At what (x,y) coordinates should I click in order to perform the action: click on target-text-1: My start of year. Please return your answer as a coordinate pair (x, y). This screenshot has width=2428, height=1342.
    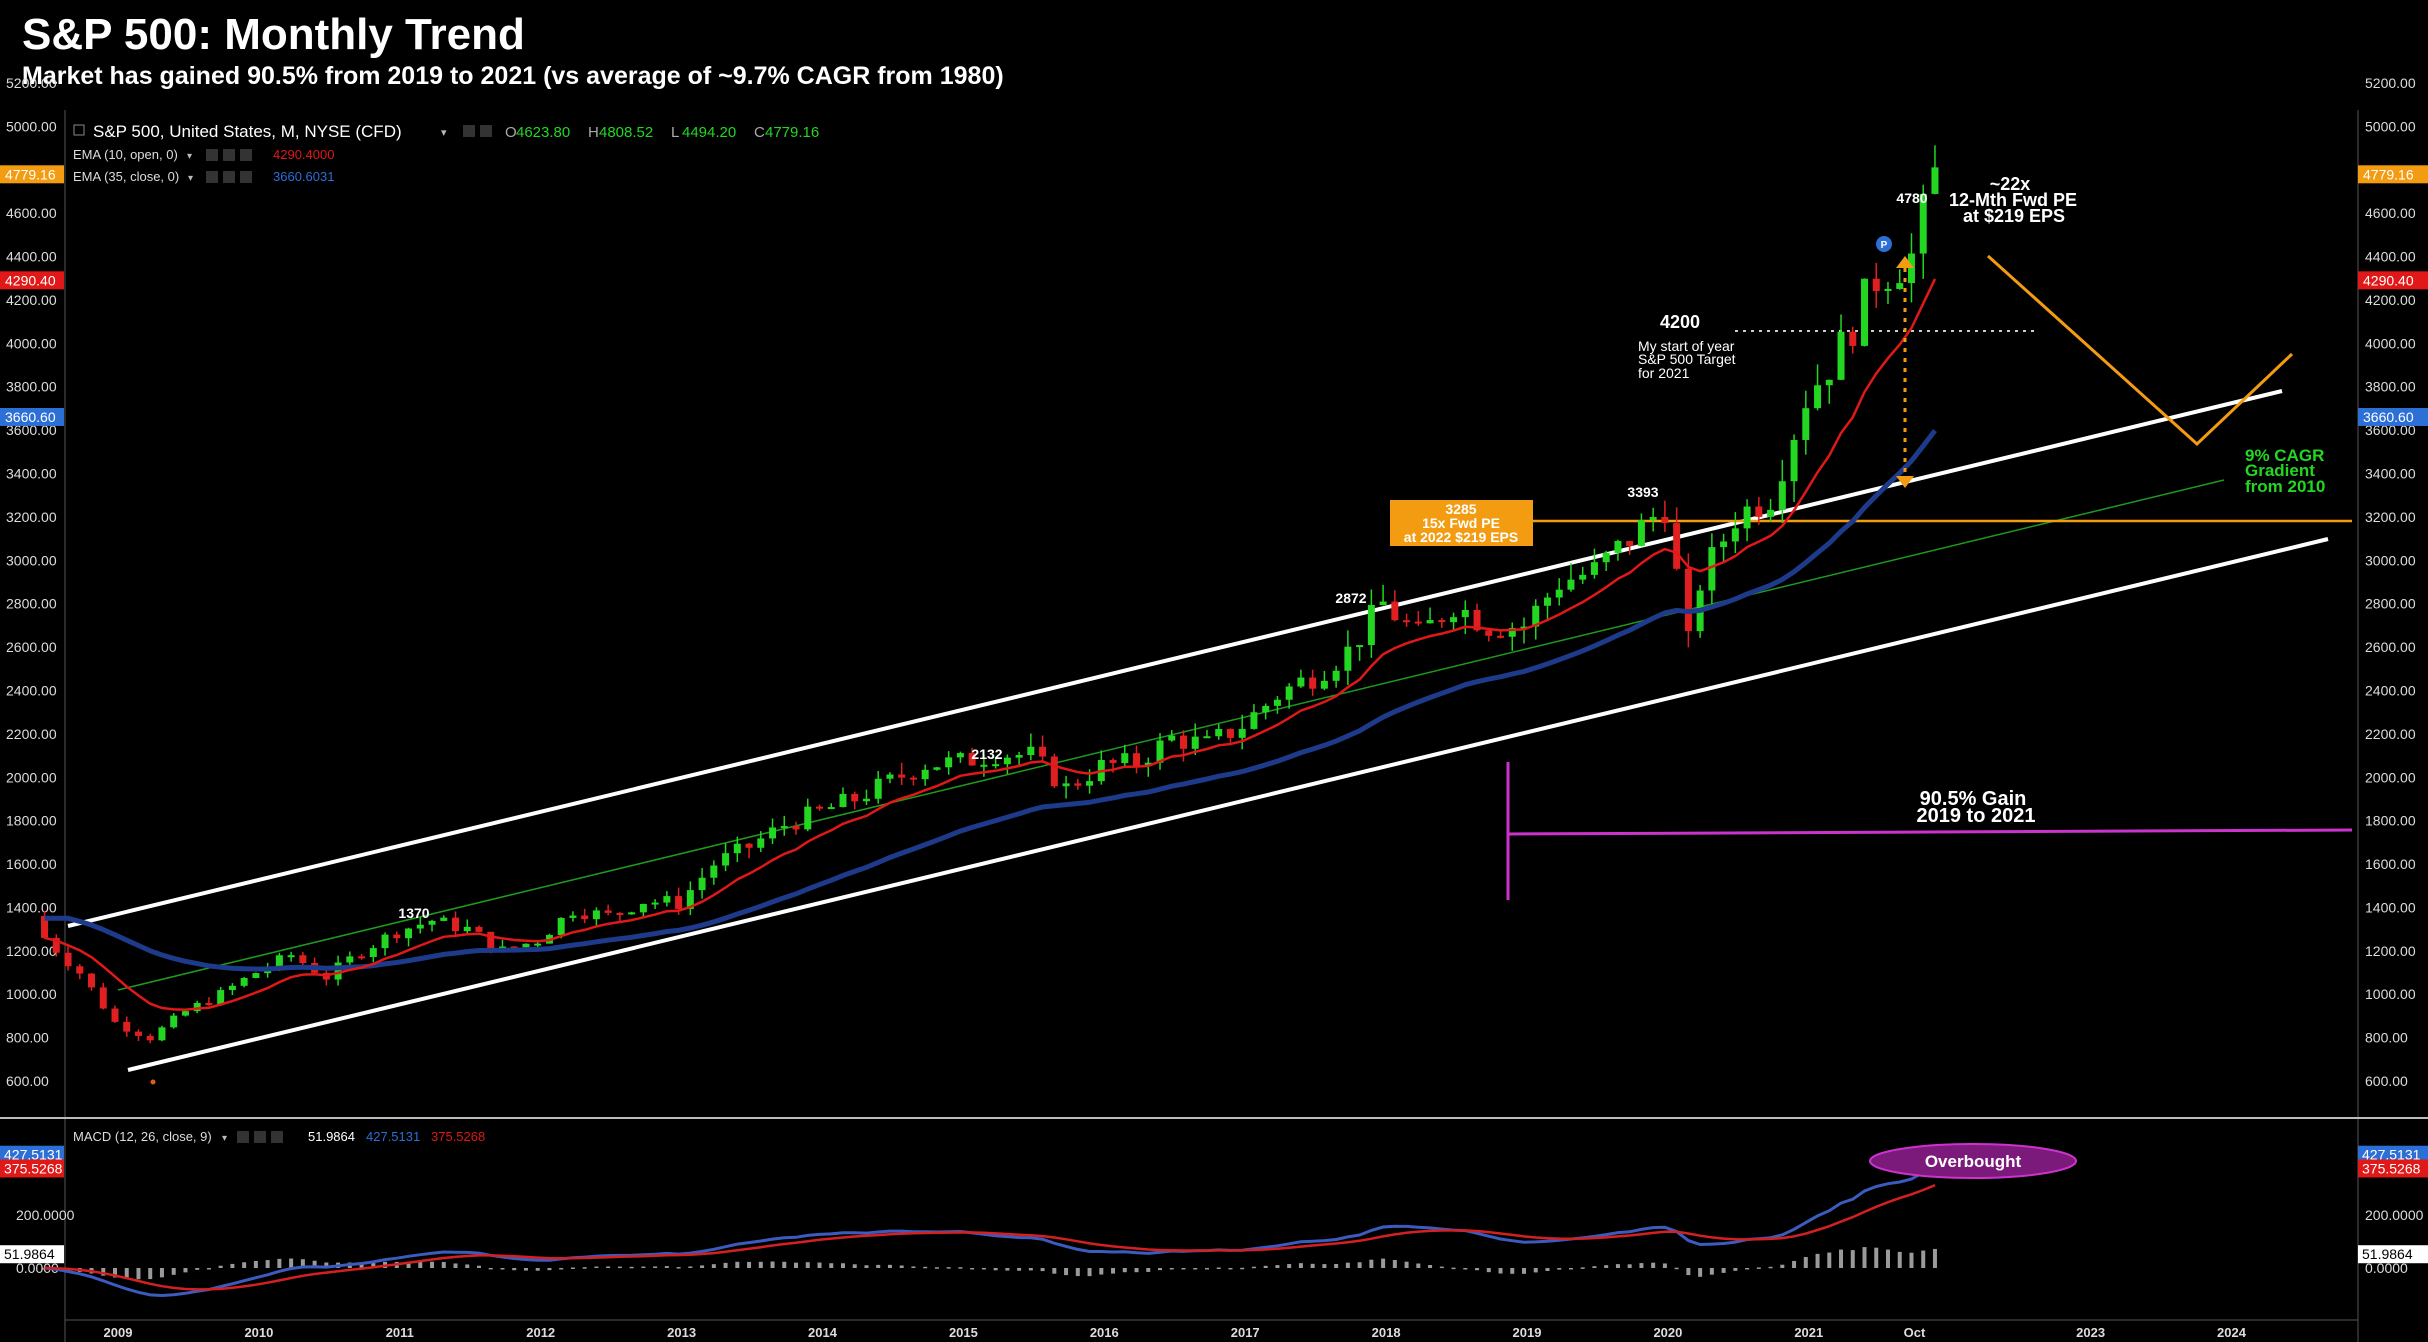
    Looking at the image, I should click on (1686, 346).